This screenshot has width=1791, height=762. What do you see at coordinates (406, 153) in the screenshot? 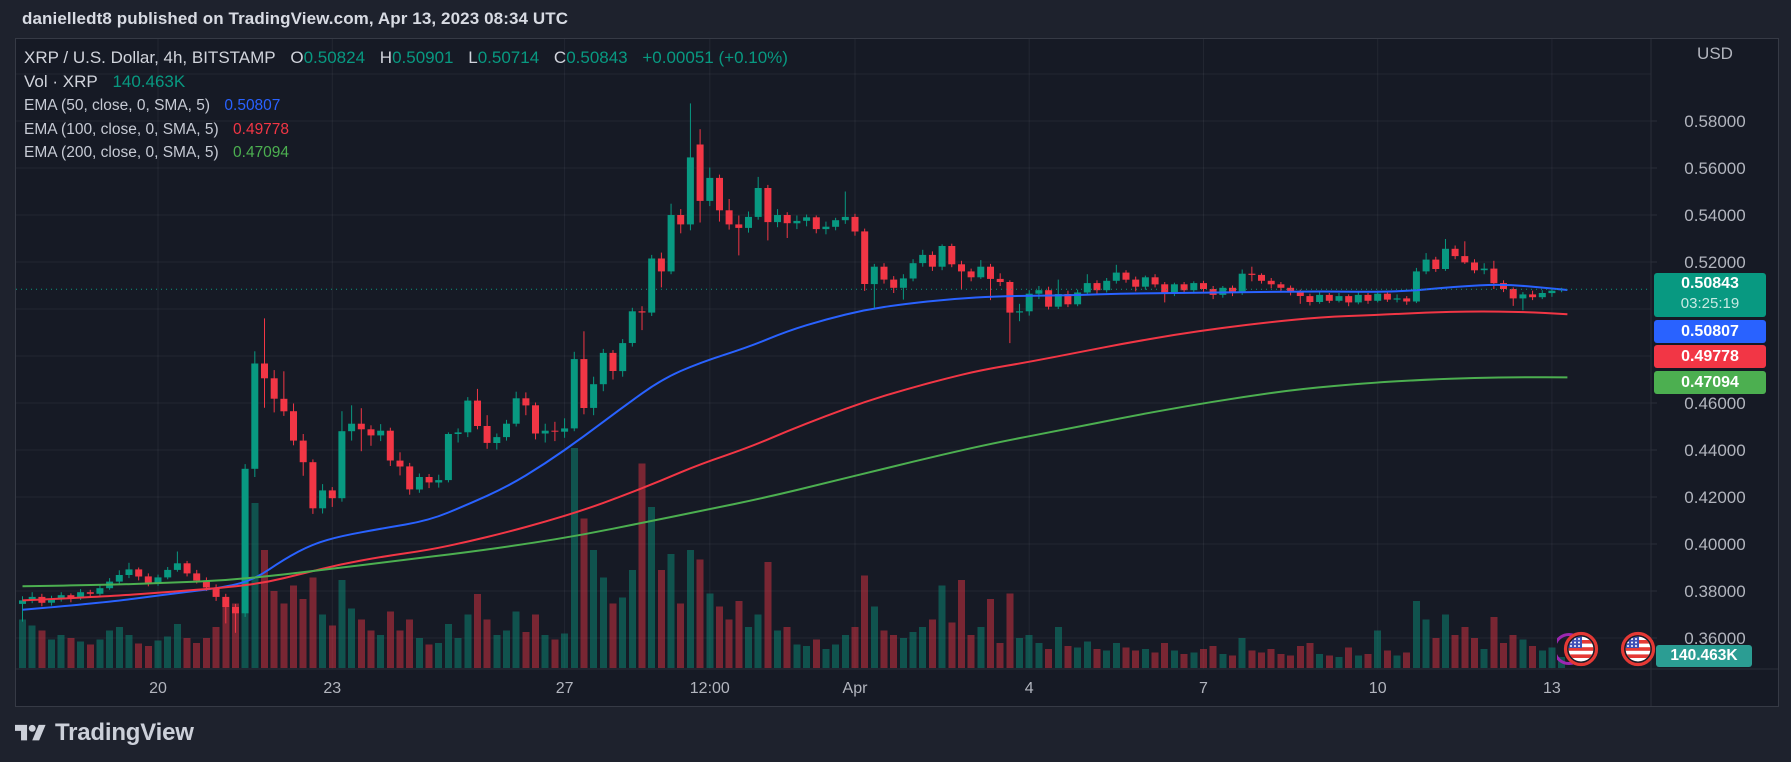
I see `ema200-legend-row: EMA (200, close, 0, SMA, 5) 0.47094` at bounding box center [406, 153].